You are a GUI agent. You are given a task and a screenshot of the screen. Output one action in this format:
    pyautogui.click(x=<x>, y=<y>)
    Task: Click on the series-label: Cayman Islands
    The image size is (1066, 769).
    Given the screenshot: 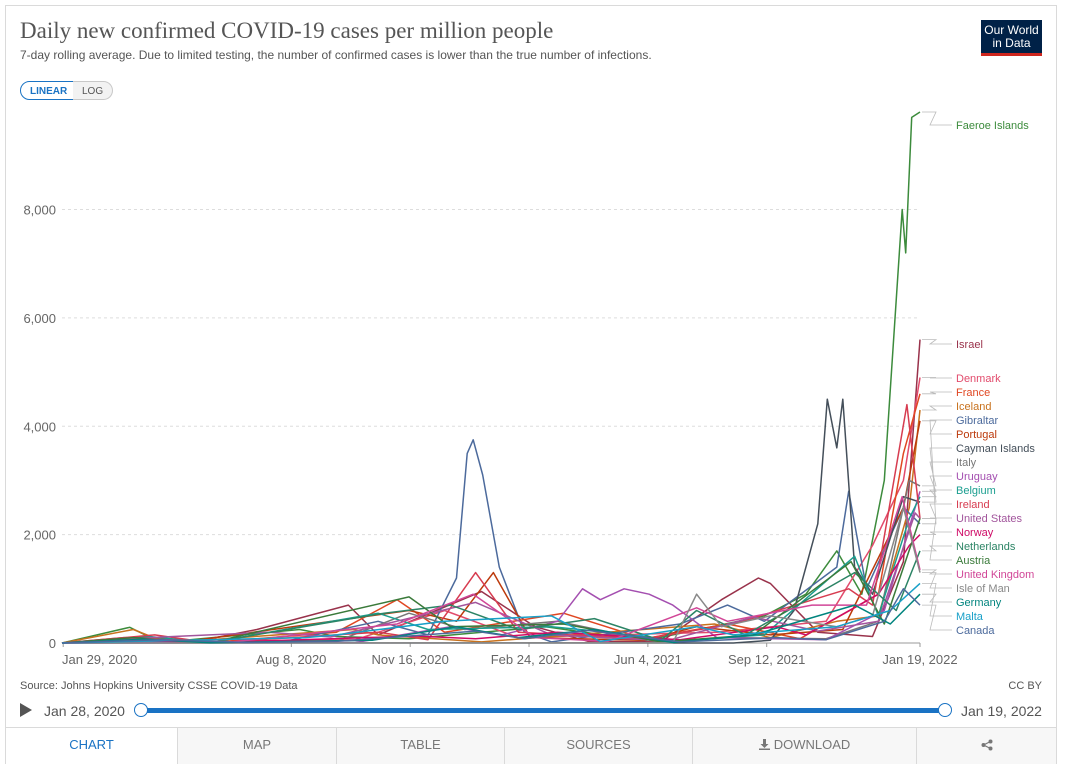 What is the action you would take?
    pyautogui.click(x=995, y=449)
    